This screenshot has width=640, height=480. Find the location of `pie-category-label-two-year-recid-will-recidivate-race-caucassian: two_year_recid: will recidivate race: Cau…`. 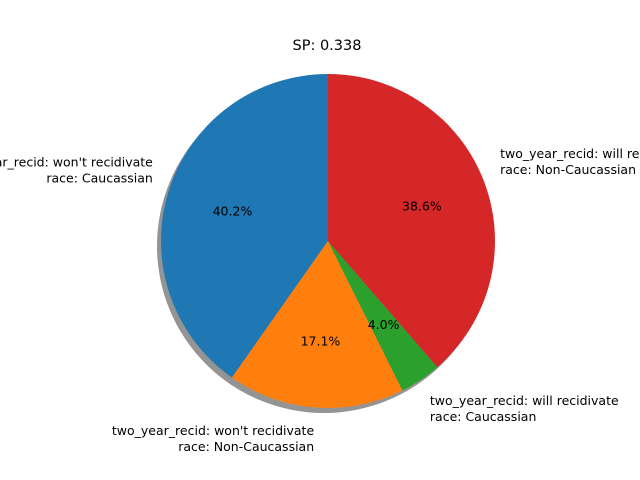

pie-category-label-two-year-recid-will-recidivate-race-caucassian: two_year_recid: will recidivate race: Cau… is located at coordinates (524, 408).